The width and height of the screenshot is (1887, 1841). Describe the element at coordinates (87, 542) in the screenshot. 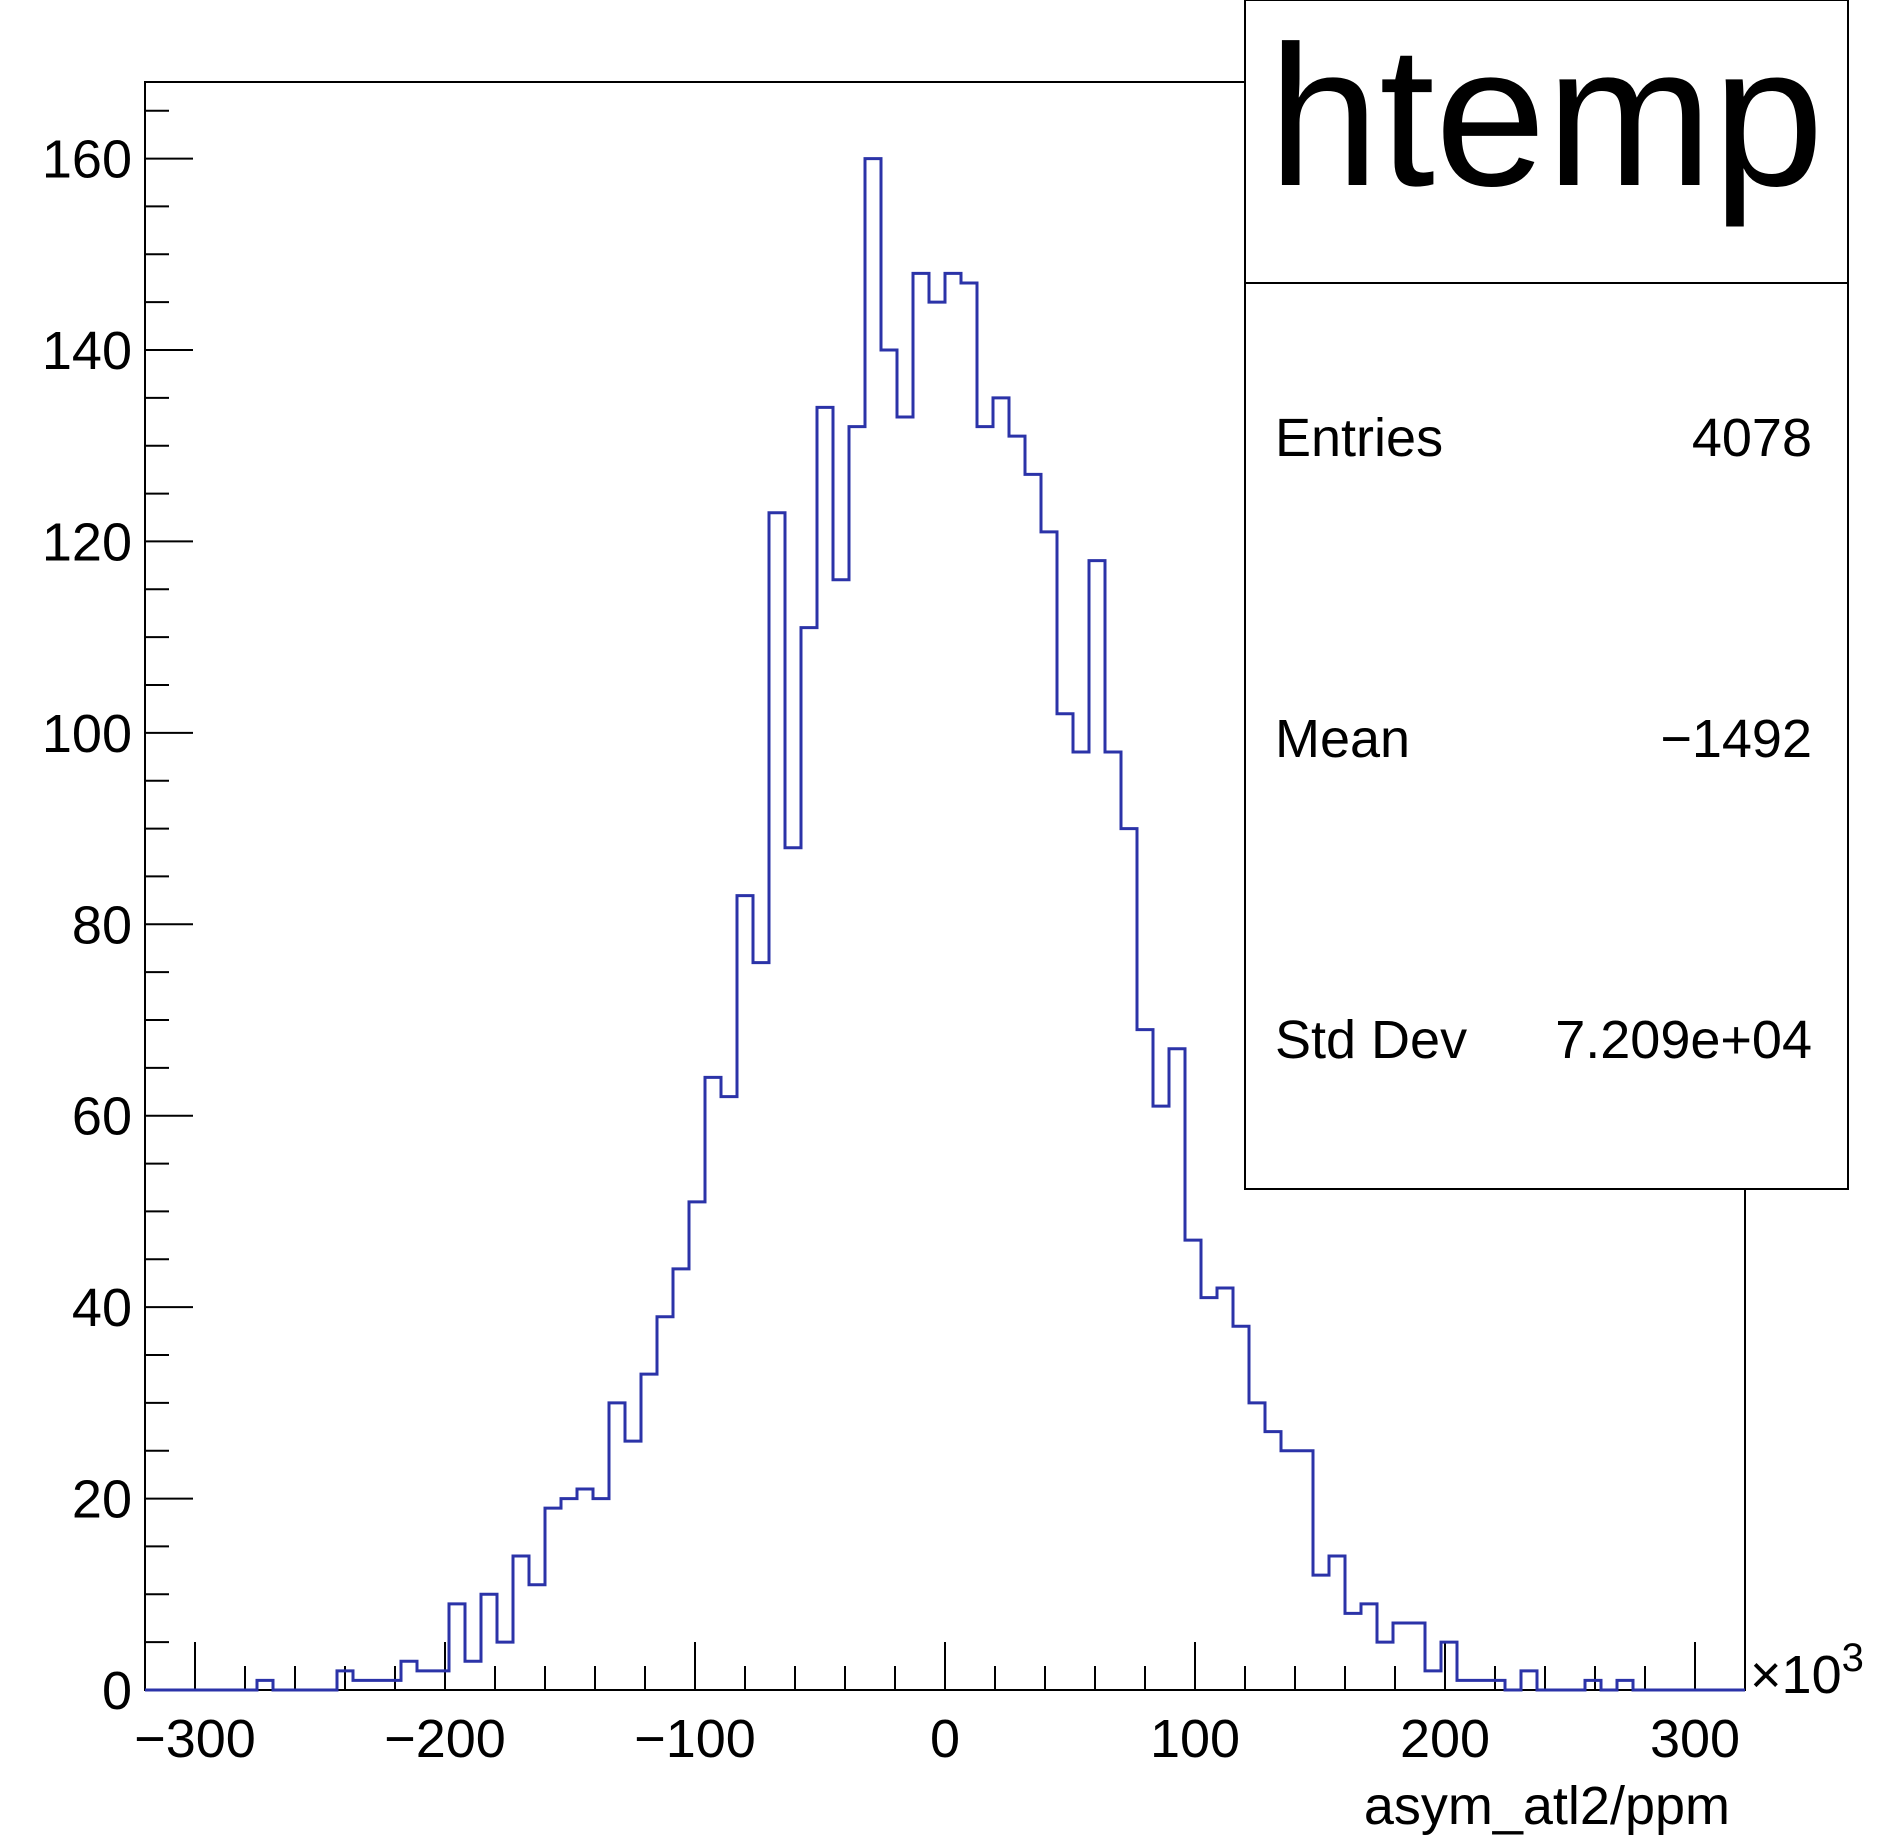

I see `y-tick-label: 120` at that location.